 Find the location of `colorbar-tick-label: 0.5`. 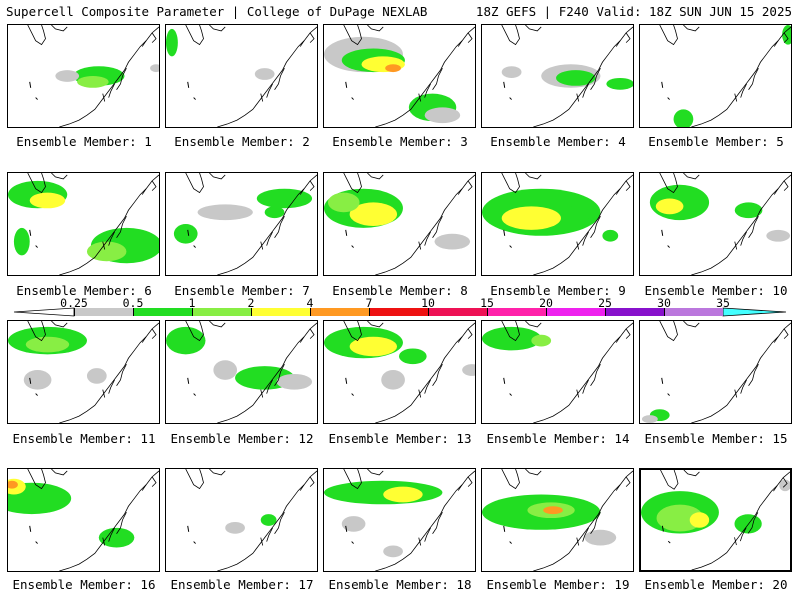

colorbar-tick-label: 0.5 is located at coordinates (133, 303).